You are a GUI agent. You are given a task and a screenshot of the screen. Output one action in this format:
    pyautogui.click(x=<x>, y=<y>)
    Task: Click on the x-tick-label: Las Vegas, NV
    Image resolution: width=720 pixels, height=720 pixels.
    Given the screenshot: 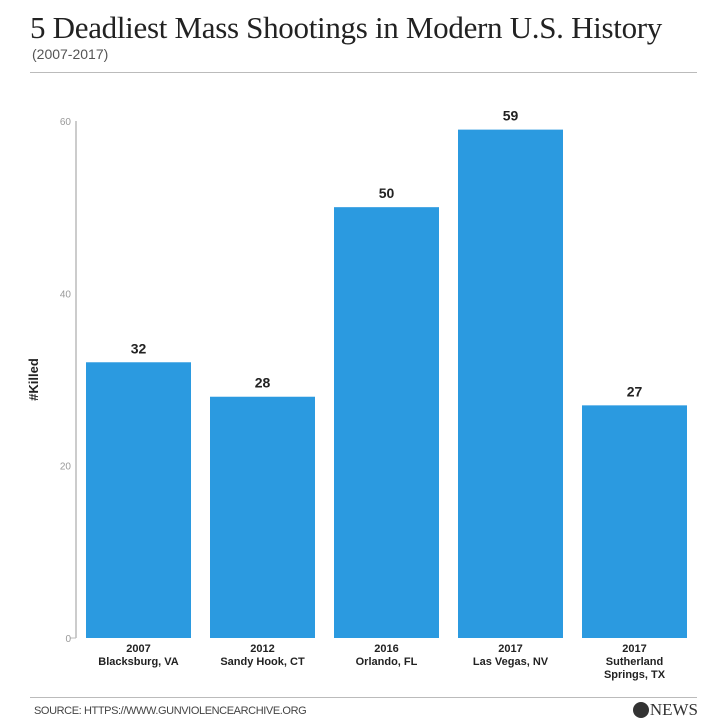 What is the action you would take?
    pyautogui.click(x=511, y=662)
    